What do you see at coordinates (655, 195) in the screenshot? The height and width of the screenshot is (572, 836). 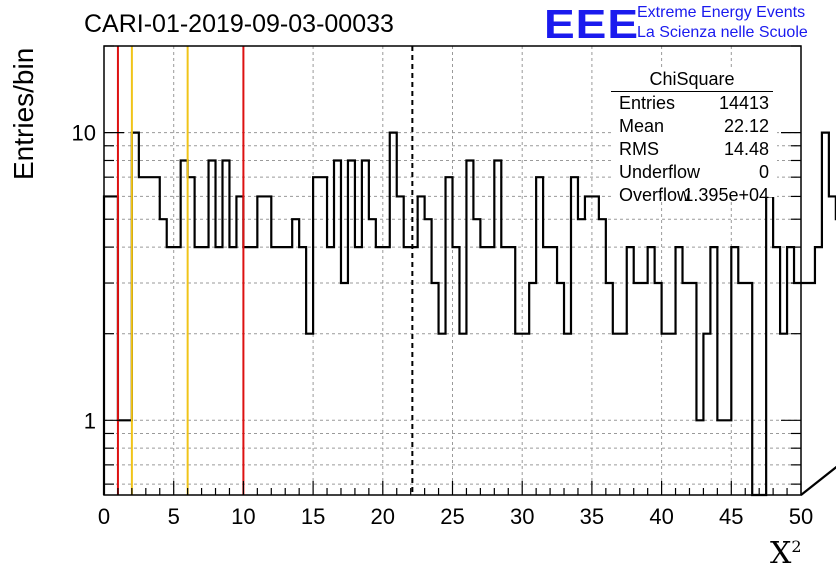 I see `stats-key: Overflow` at bounding box center [655, 195].